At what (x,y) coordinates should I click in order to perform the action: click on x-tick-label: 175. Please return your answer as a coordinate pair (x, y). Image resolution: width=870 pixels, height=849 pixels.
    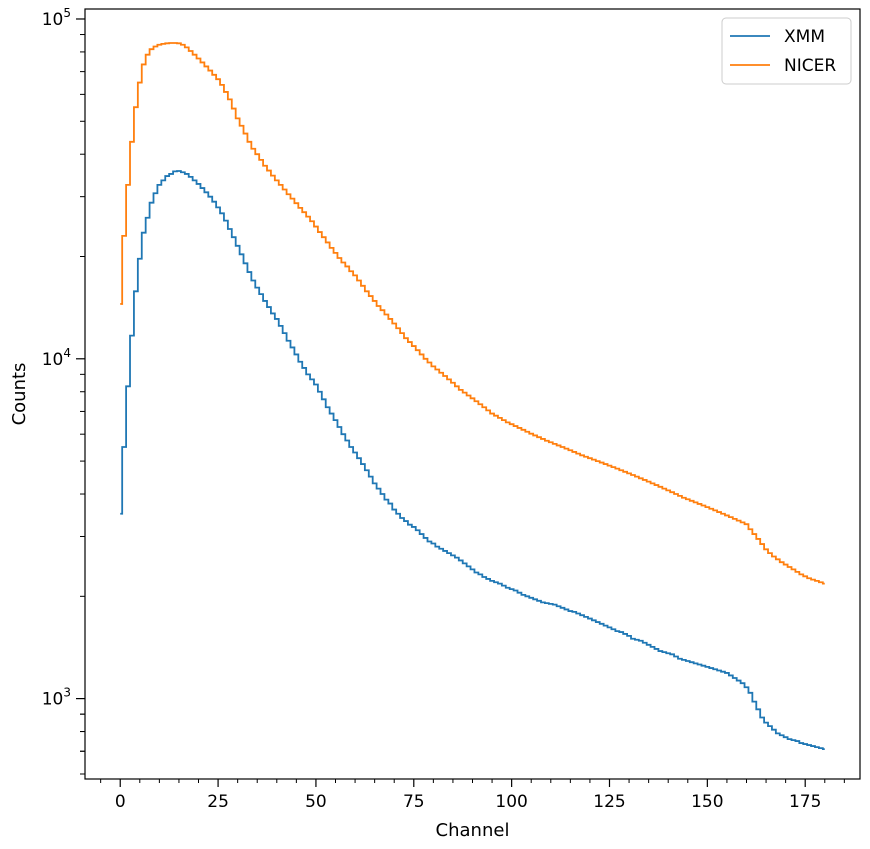
    Looking at the image, I should click on (805, 802).